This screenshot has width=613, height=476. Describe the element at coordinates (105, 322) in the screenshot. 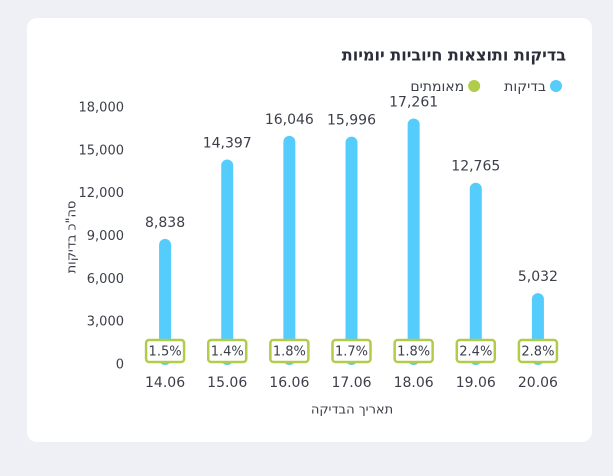

I see `y-tick-label: 3,000` at that location.